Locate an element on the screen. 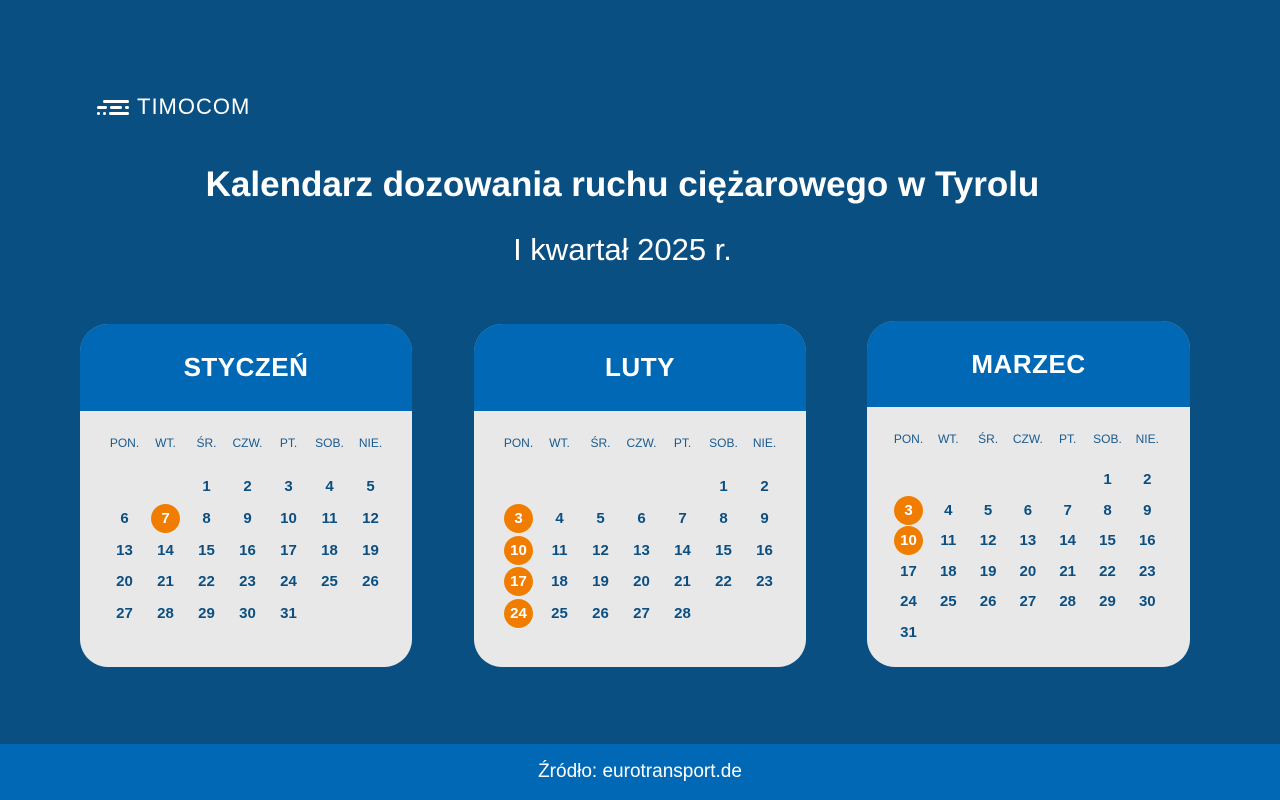  day-cell: 7 is located at coordinates (682, 518).